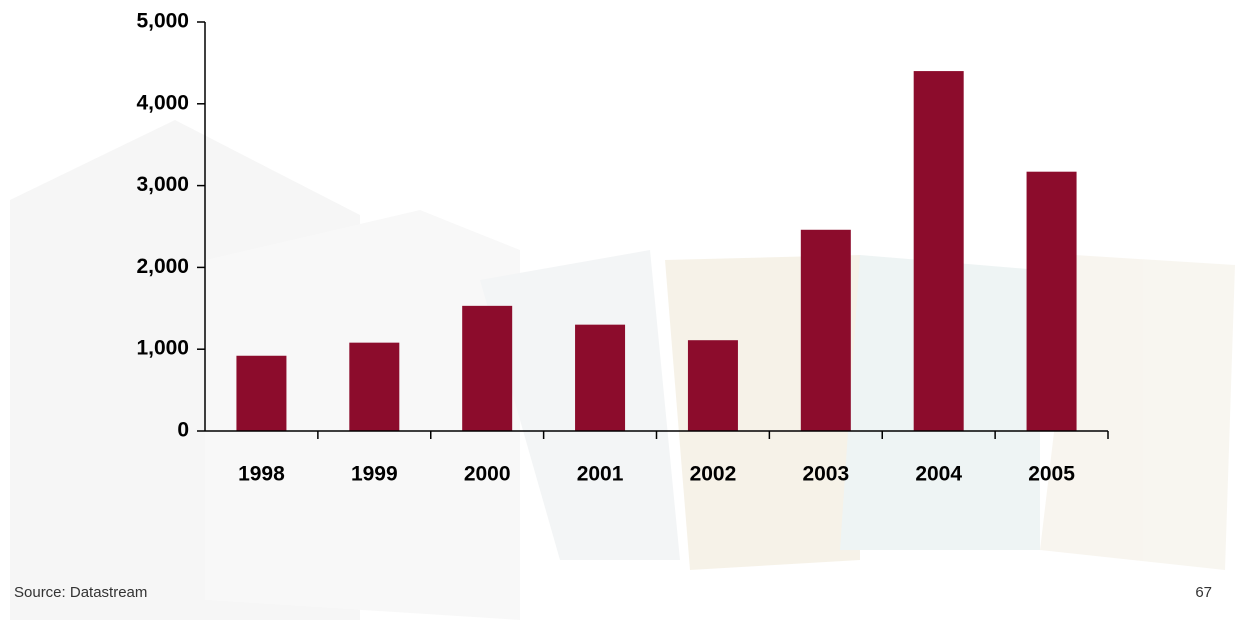  What do you see at coordinates (80, 592) in the screenshot?
I see `source-note: Source: Datastream` at bounding box center [80, 592].